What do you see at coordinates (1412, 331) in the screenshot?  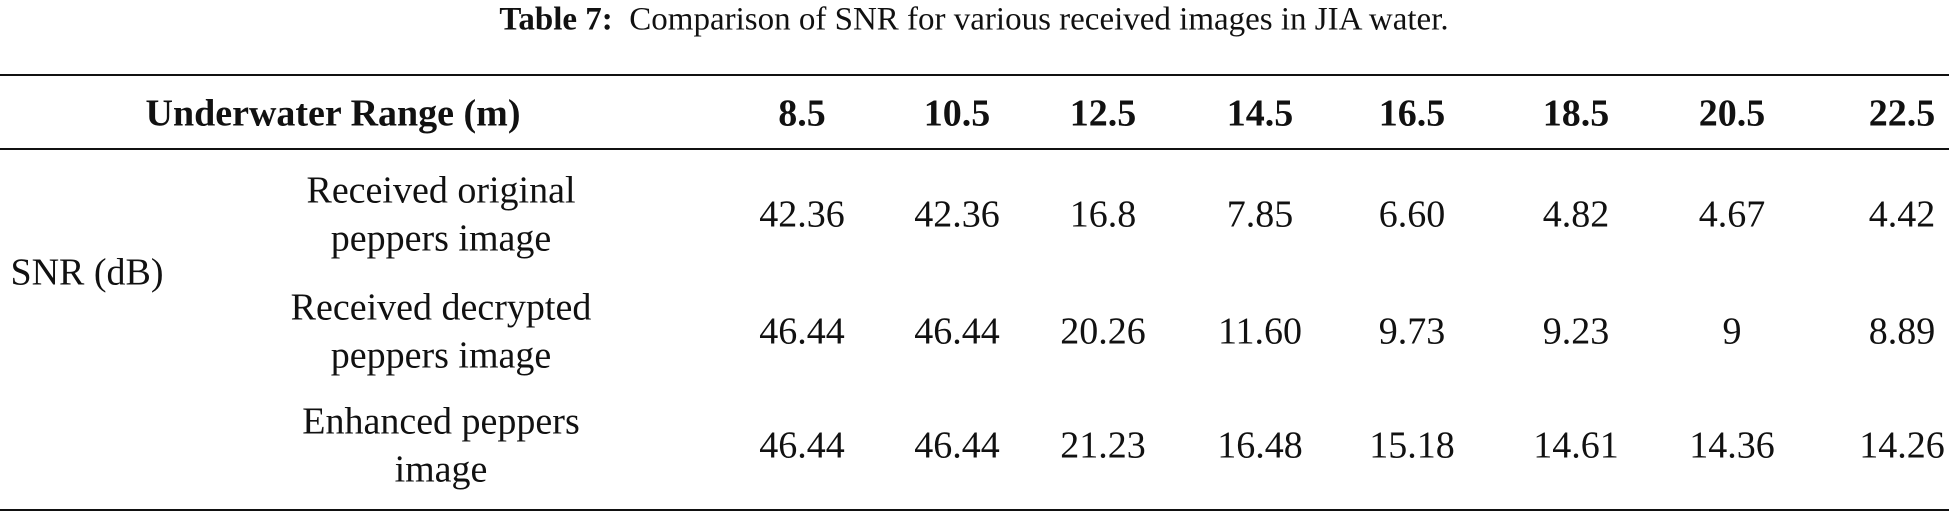 I see `cell-value: 9.73` at bounding box center [1412, 331].